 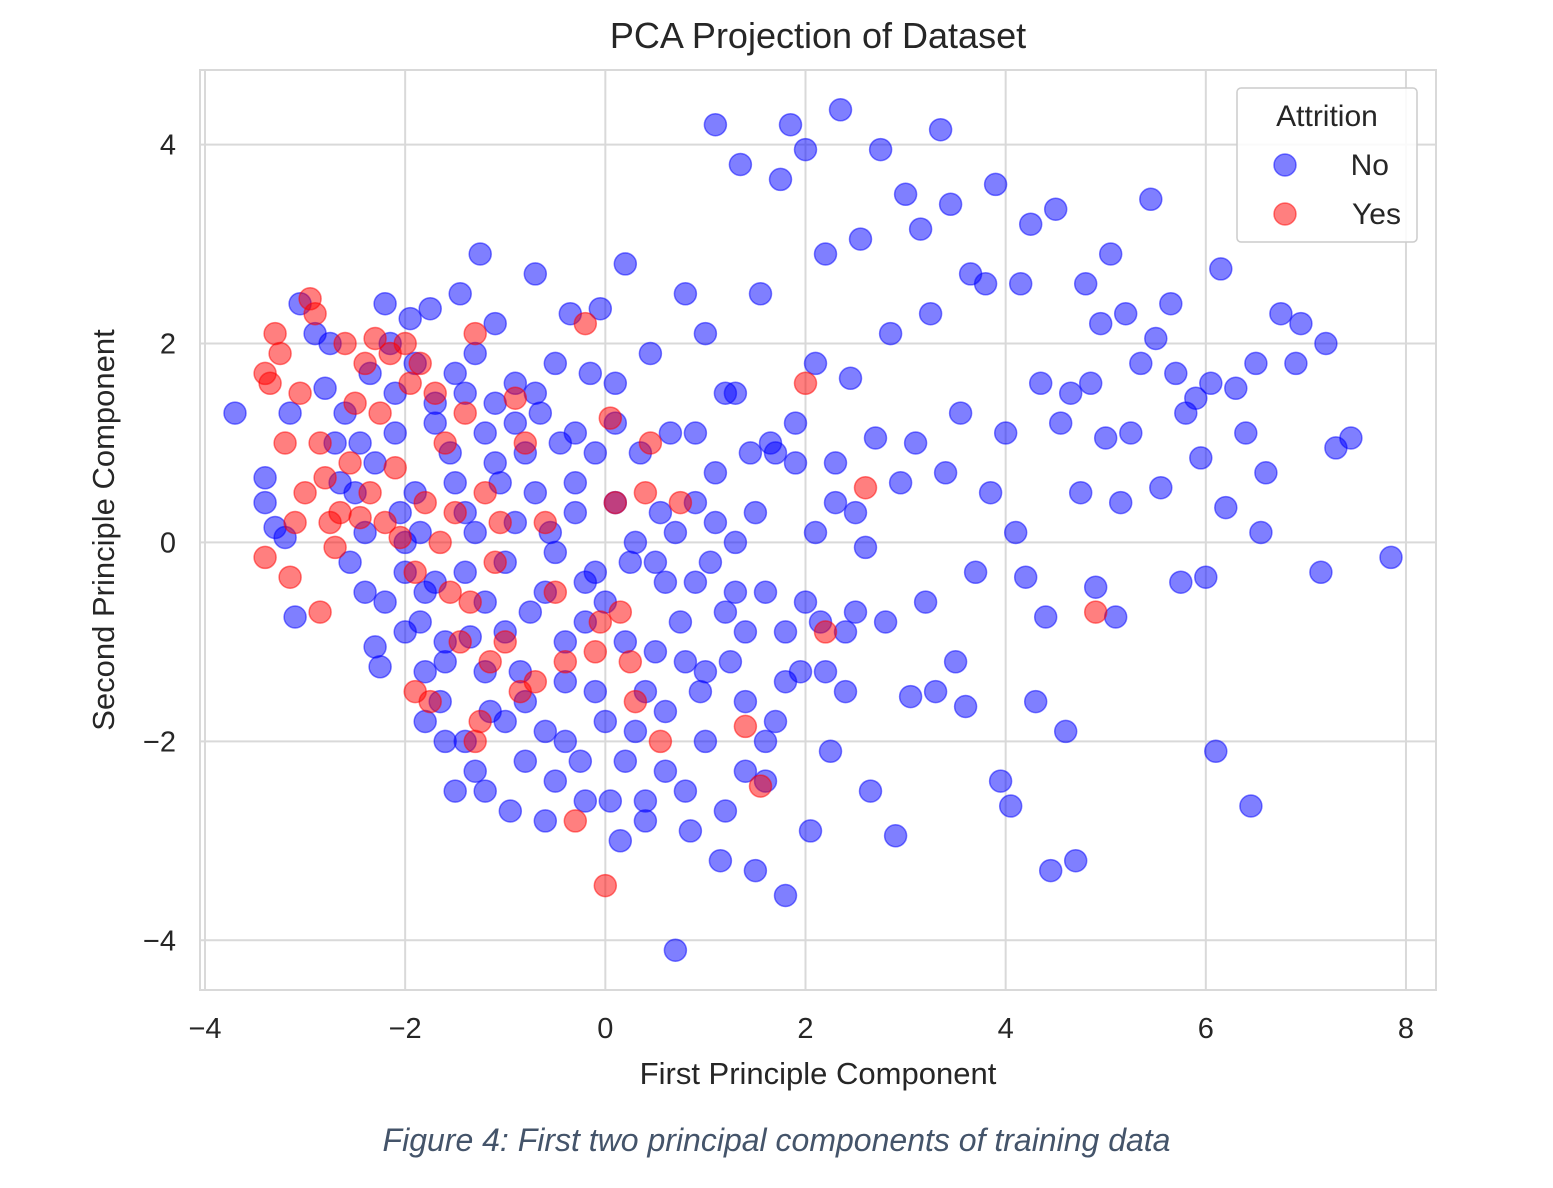 What do you see at coordinates (818, 1073) in the screenshot?
I see `x-axis-label: First Principle Component` at bounding box center [818, 1073].